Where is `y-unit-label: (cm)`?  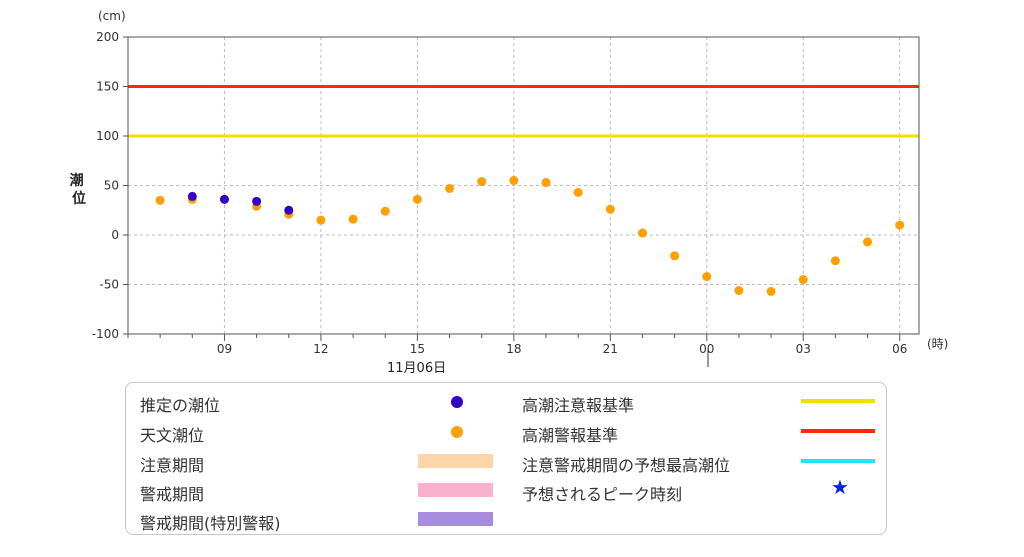
y-unit-label: (cm) is located at coordinates (112, 16).